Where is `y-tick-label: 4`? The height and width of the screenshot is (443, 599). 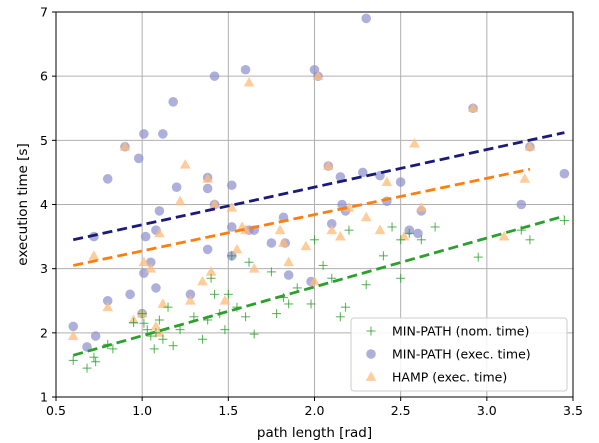
y-tick-label: 4 is located at coordinates (44, 204).